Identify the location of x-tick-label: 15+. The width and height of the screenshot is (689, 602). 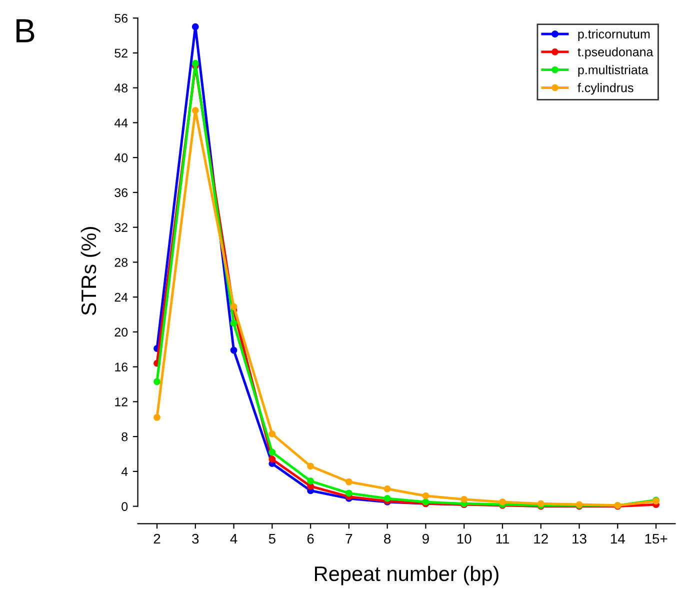
(656, 539).